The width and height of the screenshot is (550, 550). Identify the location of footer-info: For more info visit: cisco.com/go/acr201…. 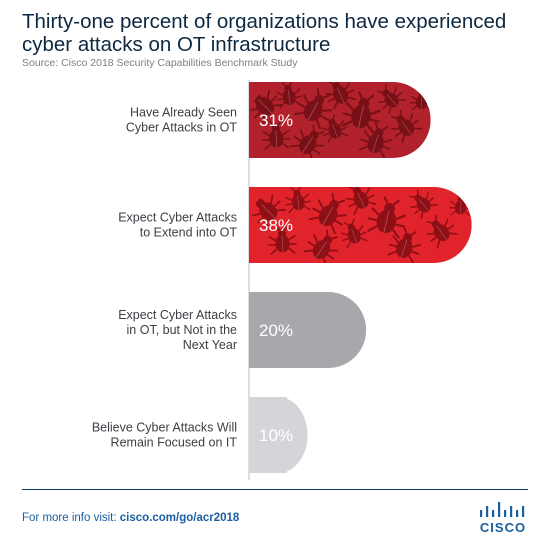
(130, 518).